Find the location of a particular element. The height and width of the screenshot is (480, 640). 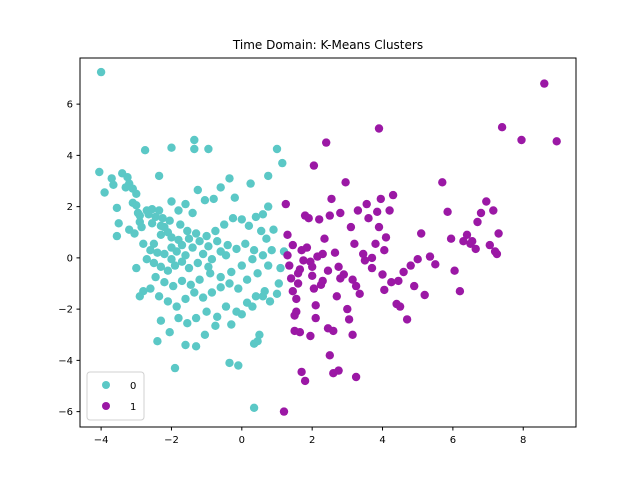

y-tick-label: −2 is located at coordinates (65, 310).